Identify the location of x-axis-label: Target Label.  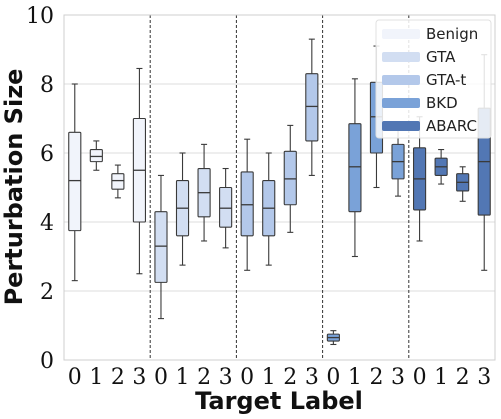
(279, 401).